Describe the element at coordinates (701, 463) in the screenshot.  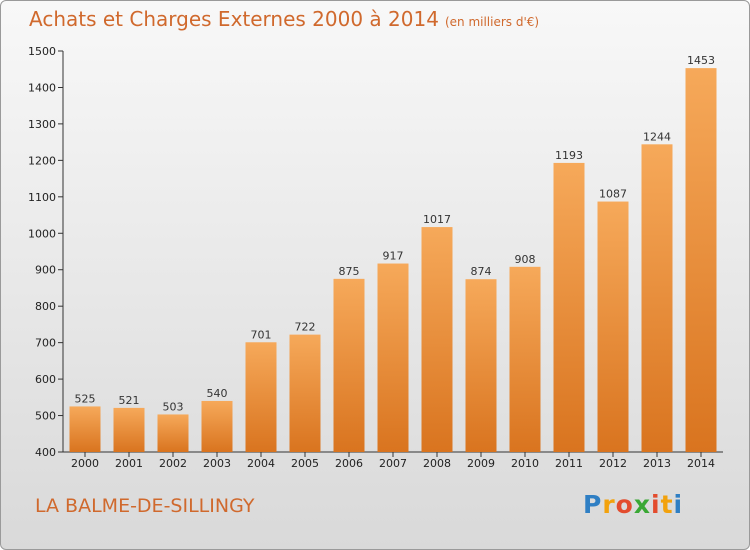
I see `x-tick-label-2014: 2014` at that location.